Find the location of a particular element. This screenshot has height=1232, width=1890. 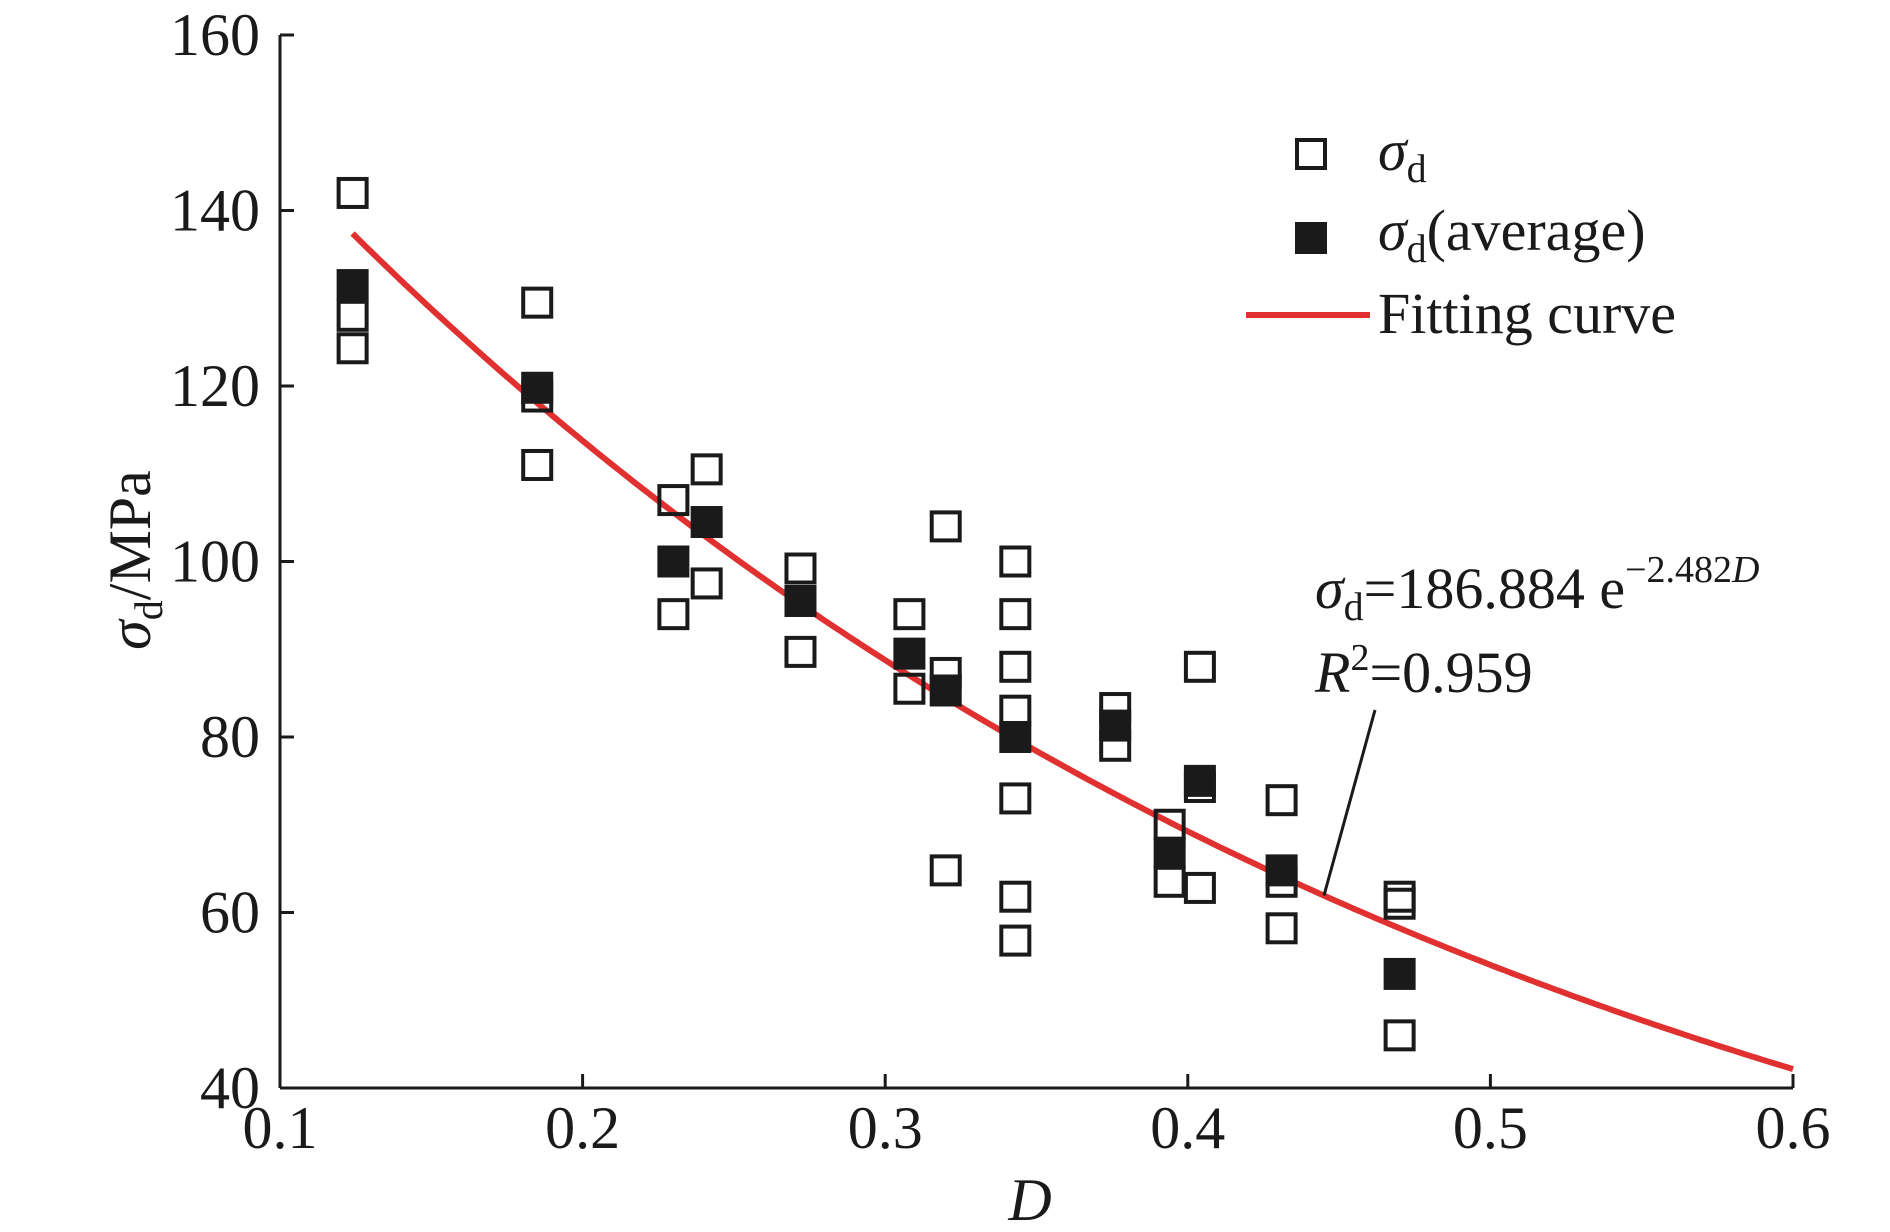

legend: σd σd(average) Fitting curve is located at coordinates (1461, 232).